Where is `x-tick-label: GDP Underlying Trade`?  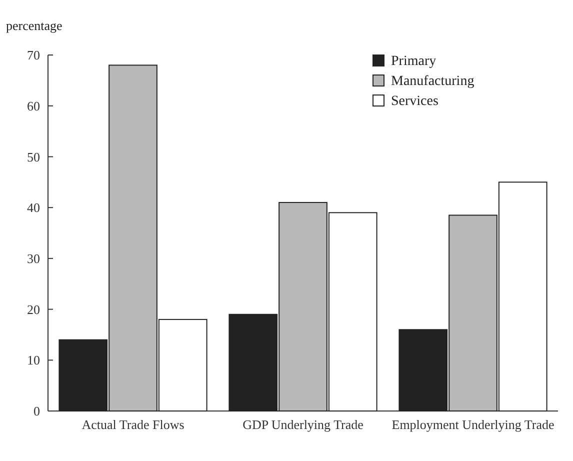
x-tick-label: GDP Underlying Trade is located at coordinates (303, 424).